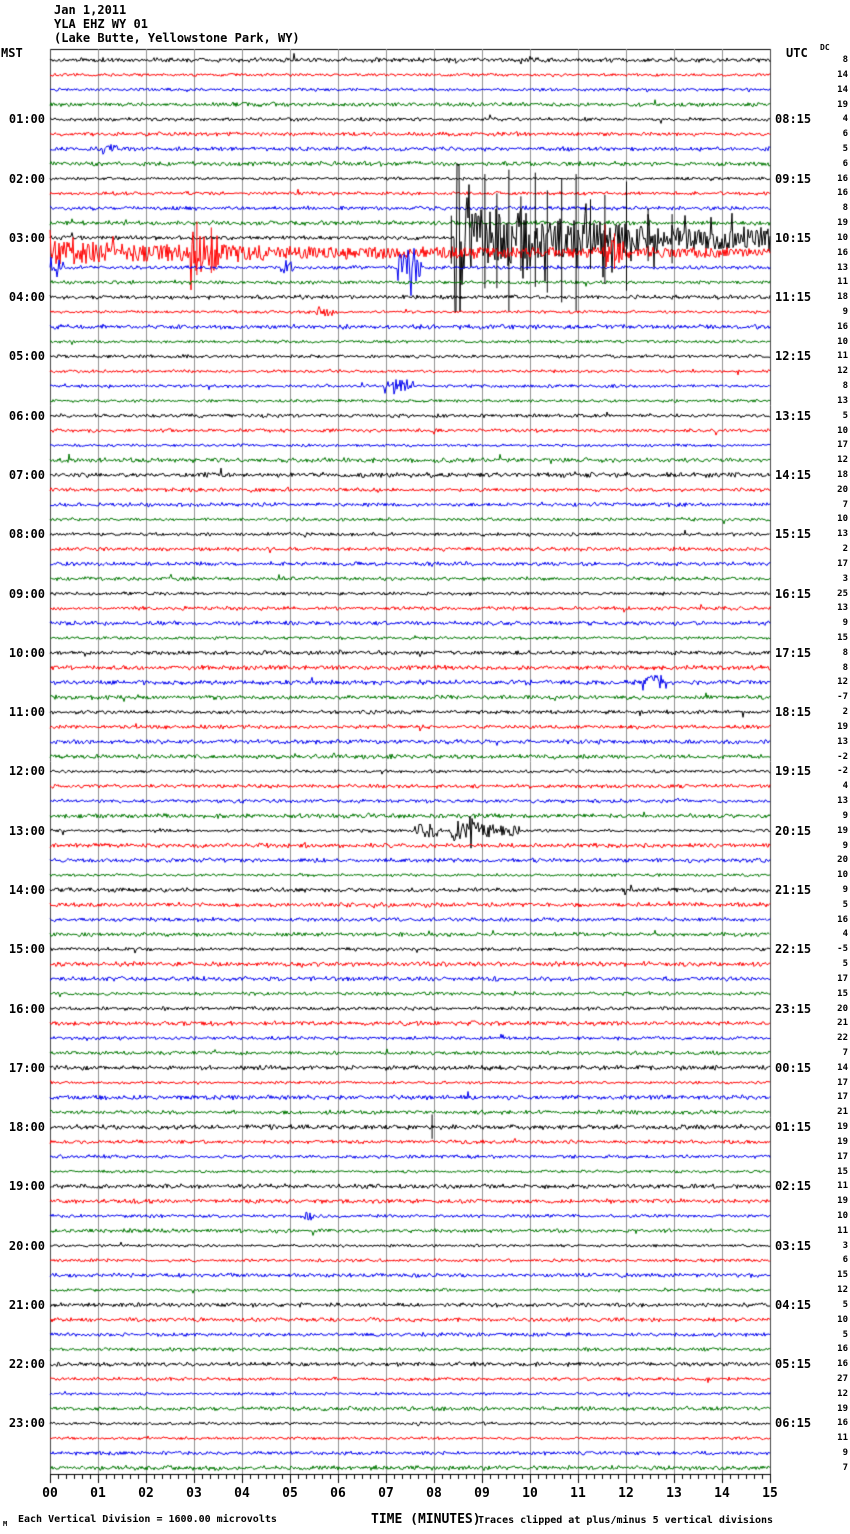 The width and height of the screenshot is (850, 1534). Describe the element at coordinates (722, 1493) in the screenshot. I see `x-tick-label: 14` at that location.